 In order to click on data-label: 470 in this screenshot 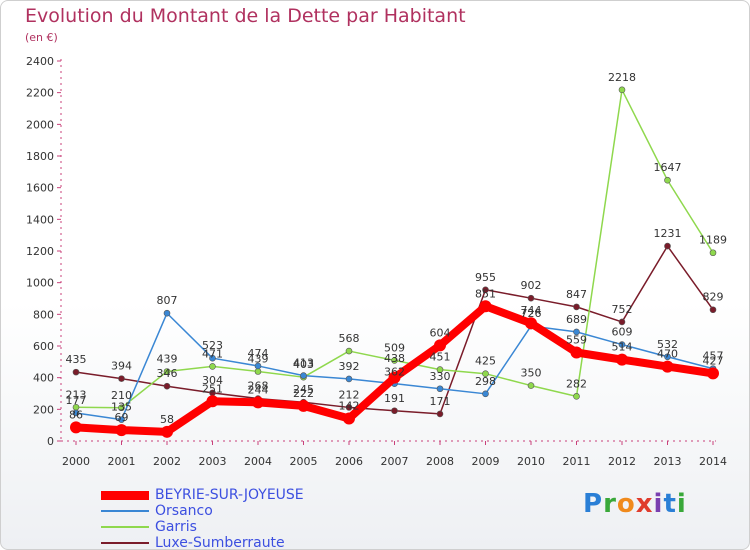, I will do `click(667, 354)`.